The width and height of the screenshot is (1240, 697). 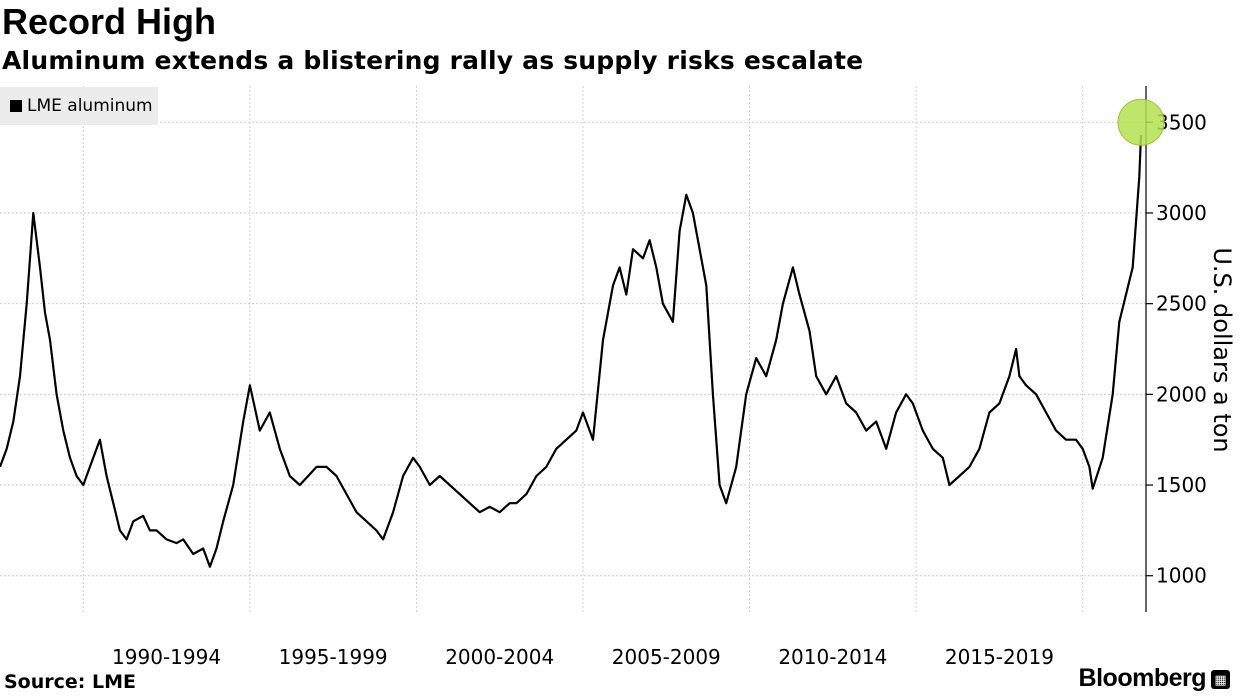 What do you see at coordinates (16, 106) in the screenshot?
I see `legend-swatch` at bounding box center [16, 106].